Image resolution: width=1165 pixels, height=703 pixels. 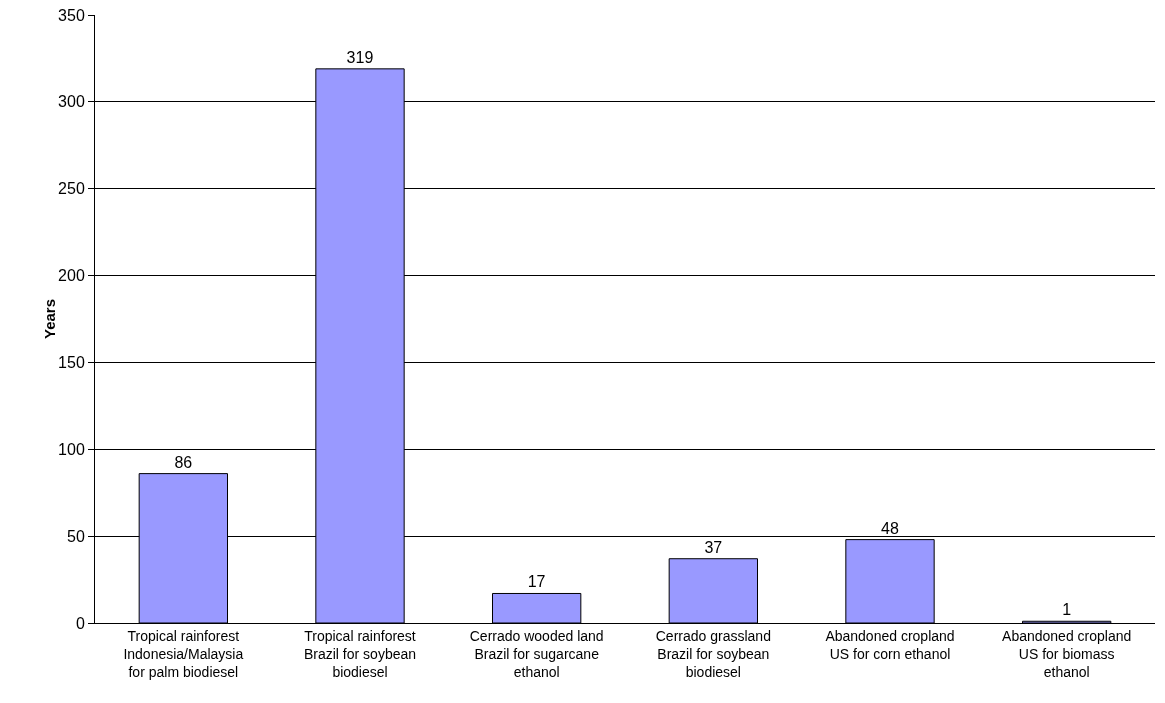 What do you see at coordinates (71, 449) in the screenshot?
I see `y-tick-label: 100` at bounding box center [71, 449].